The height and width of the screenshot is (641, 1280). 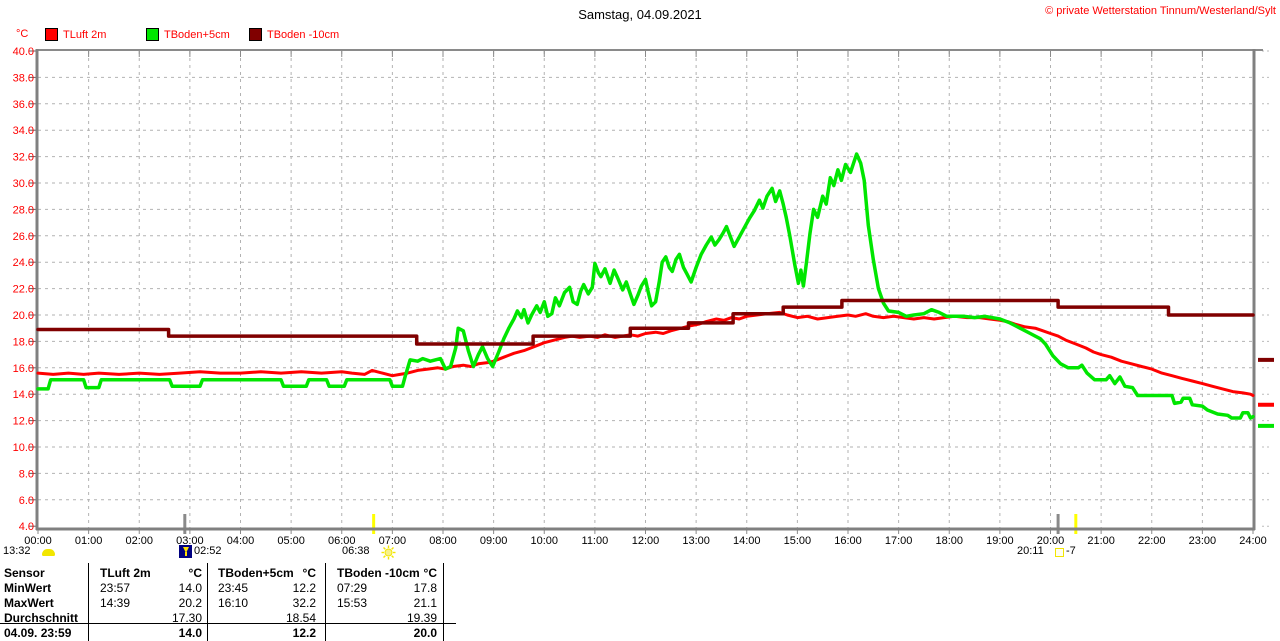 What do you see at coordinates (89, 541) in the screenshot?
I see `x-tick-label: 01:00` at bounding box center [89, 541].